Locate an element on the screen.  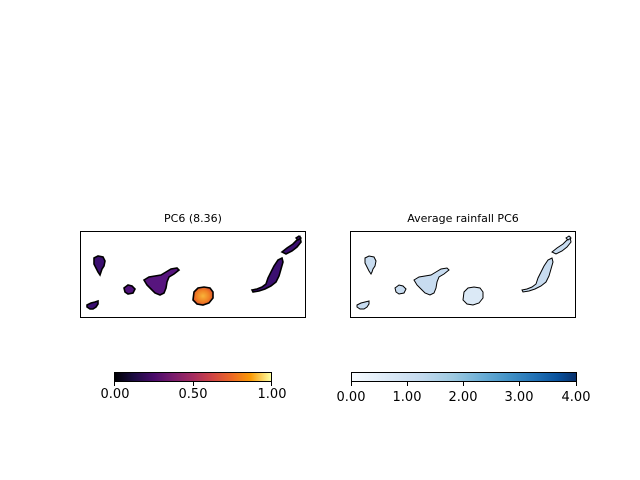
right-colorbar-label-4: 4.00 is located at coordinates (576, 397).